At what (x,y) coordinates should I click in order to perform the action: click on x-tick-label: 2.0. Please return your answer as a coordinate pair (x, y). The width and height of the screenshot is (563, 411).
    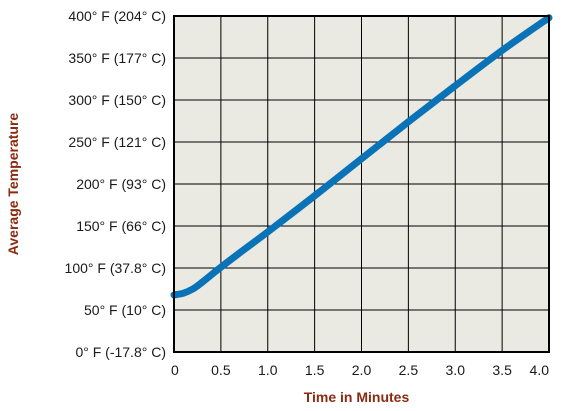
    Looking at the image, I should click on (362, 370).